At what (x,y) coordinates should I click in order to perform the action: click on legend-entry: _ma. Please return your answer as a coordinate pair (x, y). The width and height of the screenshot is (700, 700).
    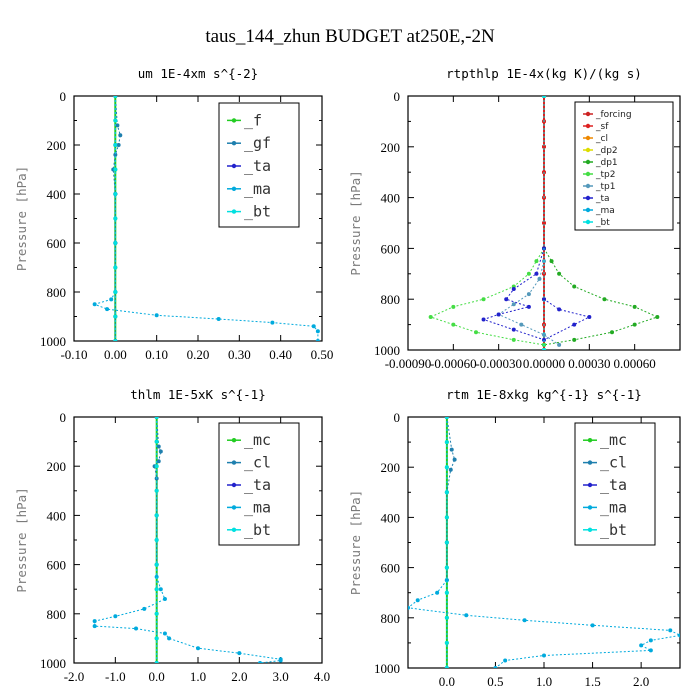
    Looking at the image, I should click on (257, 189).